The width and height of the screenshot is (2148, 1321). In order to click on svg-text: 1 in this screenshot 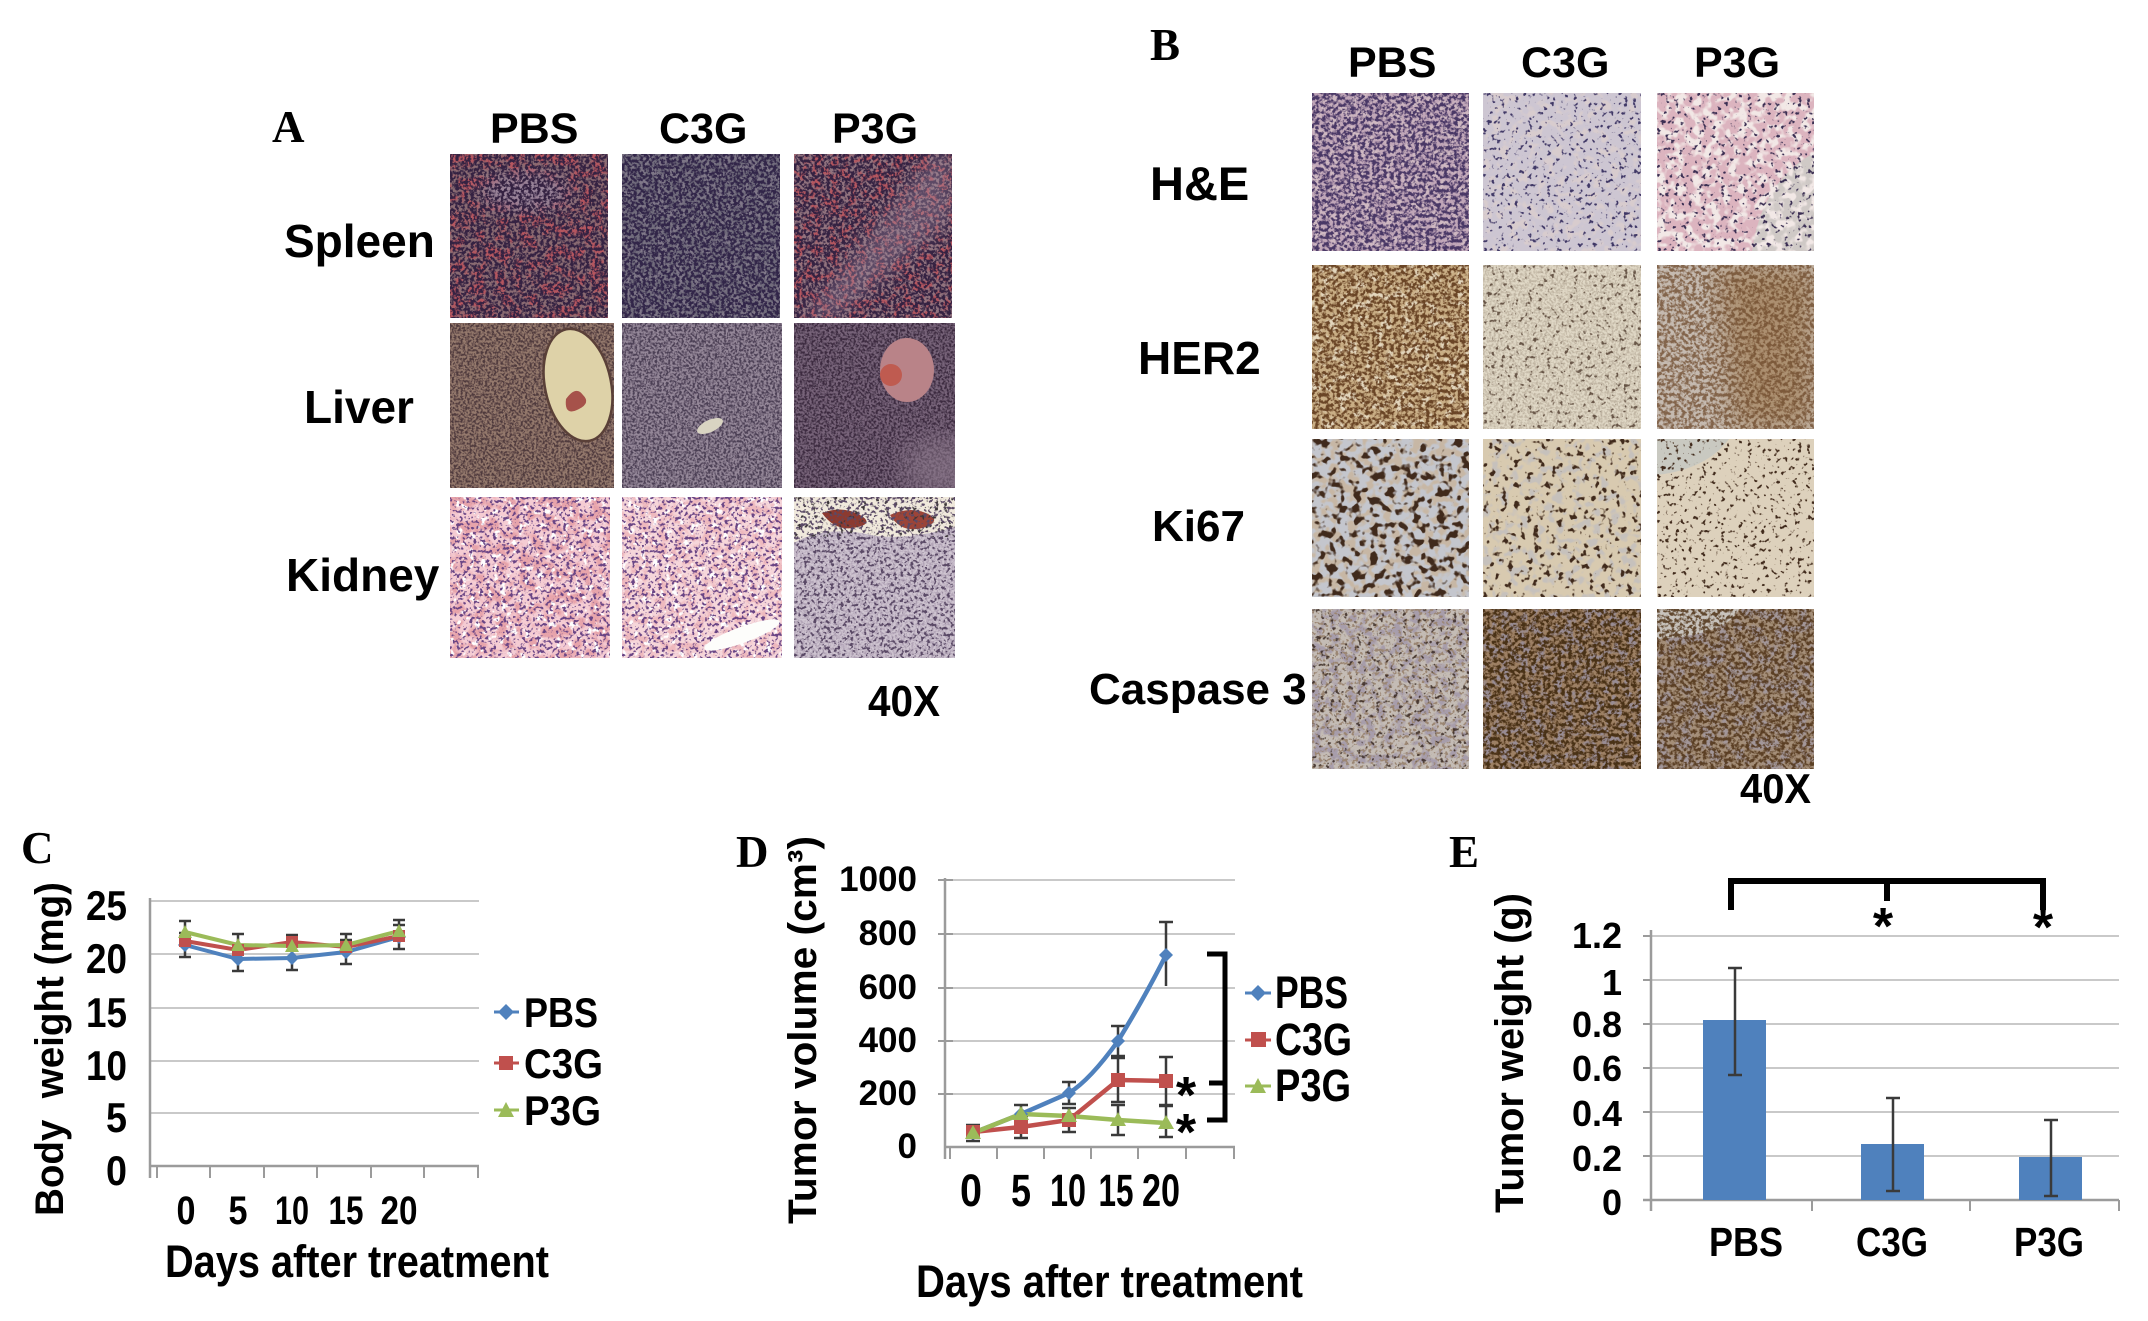, I will do `click(1612, 982)`.